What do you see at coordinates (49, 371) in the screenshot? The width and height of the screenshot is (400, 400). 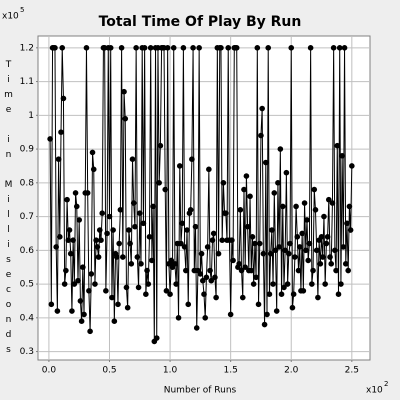 I see `x-tick-label: 0.0` at bounding box center [49, 371].